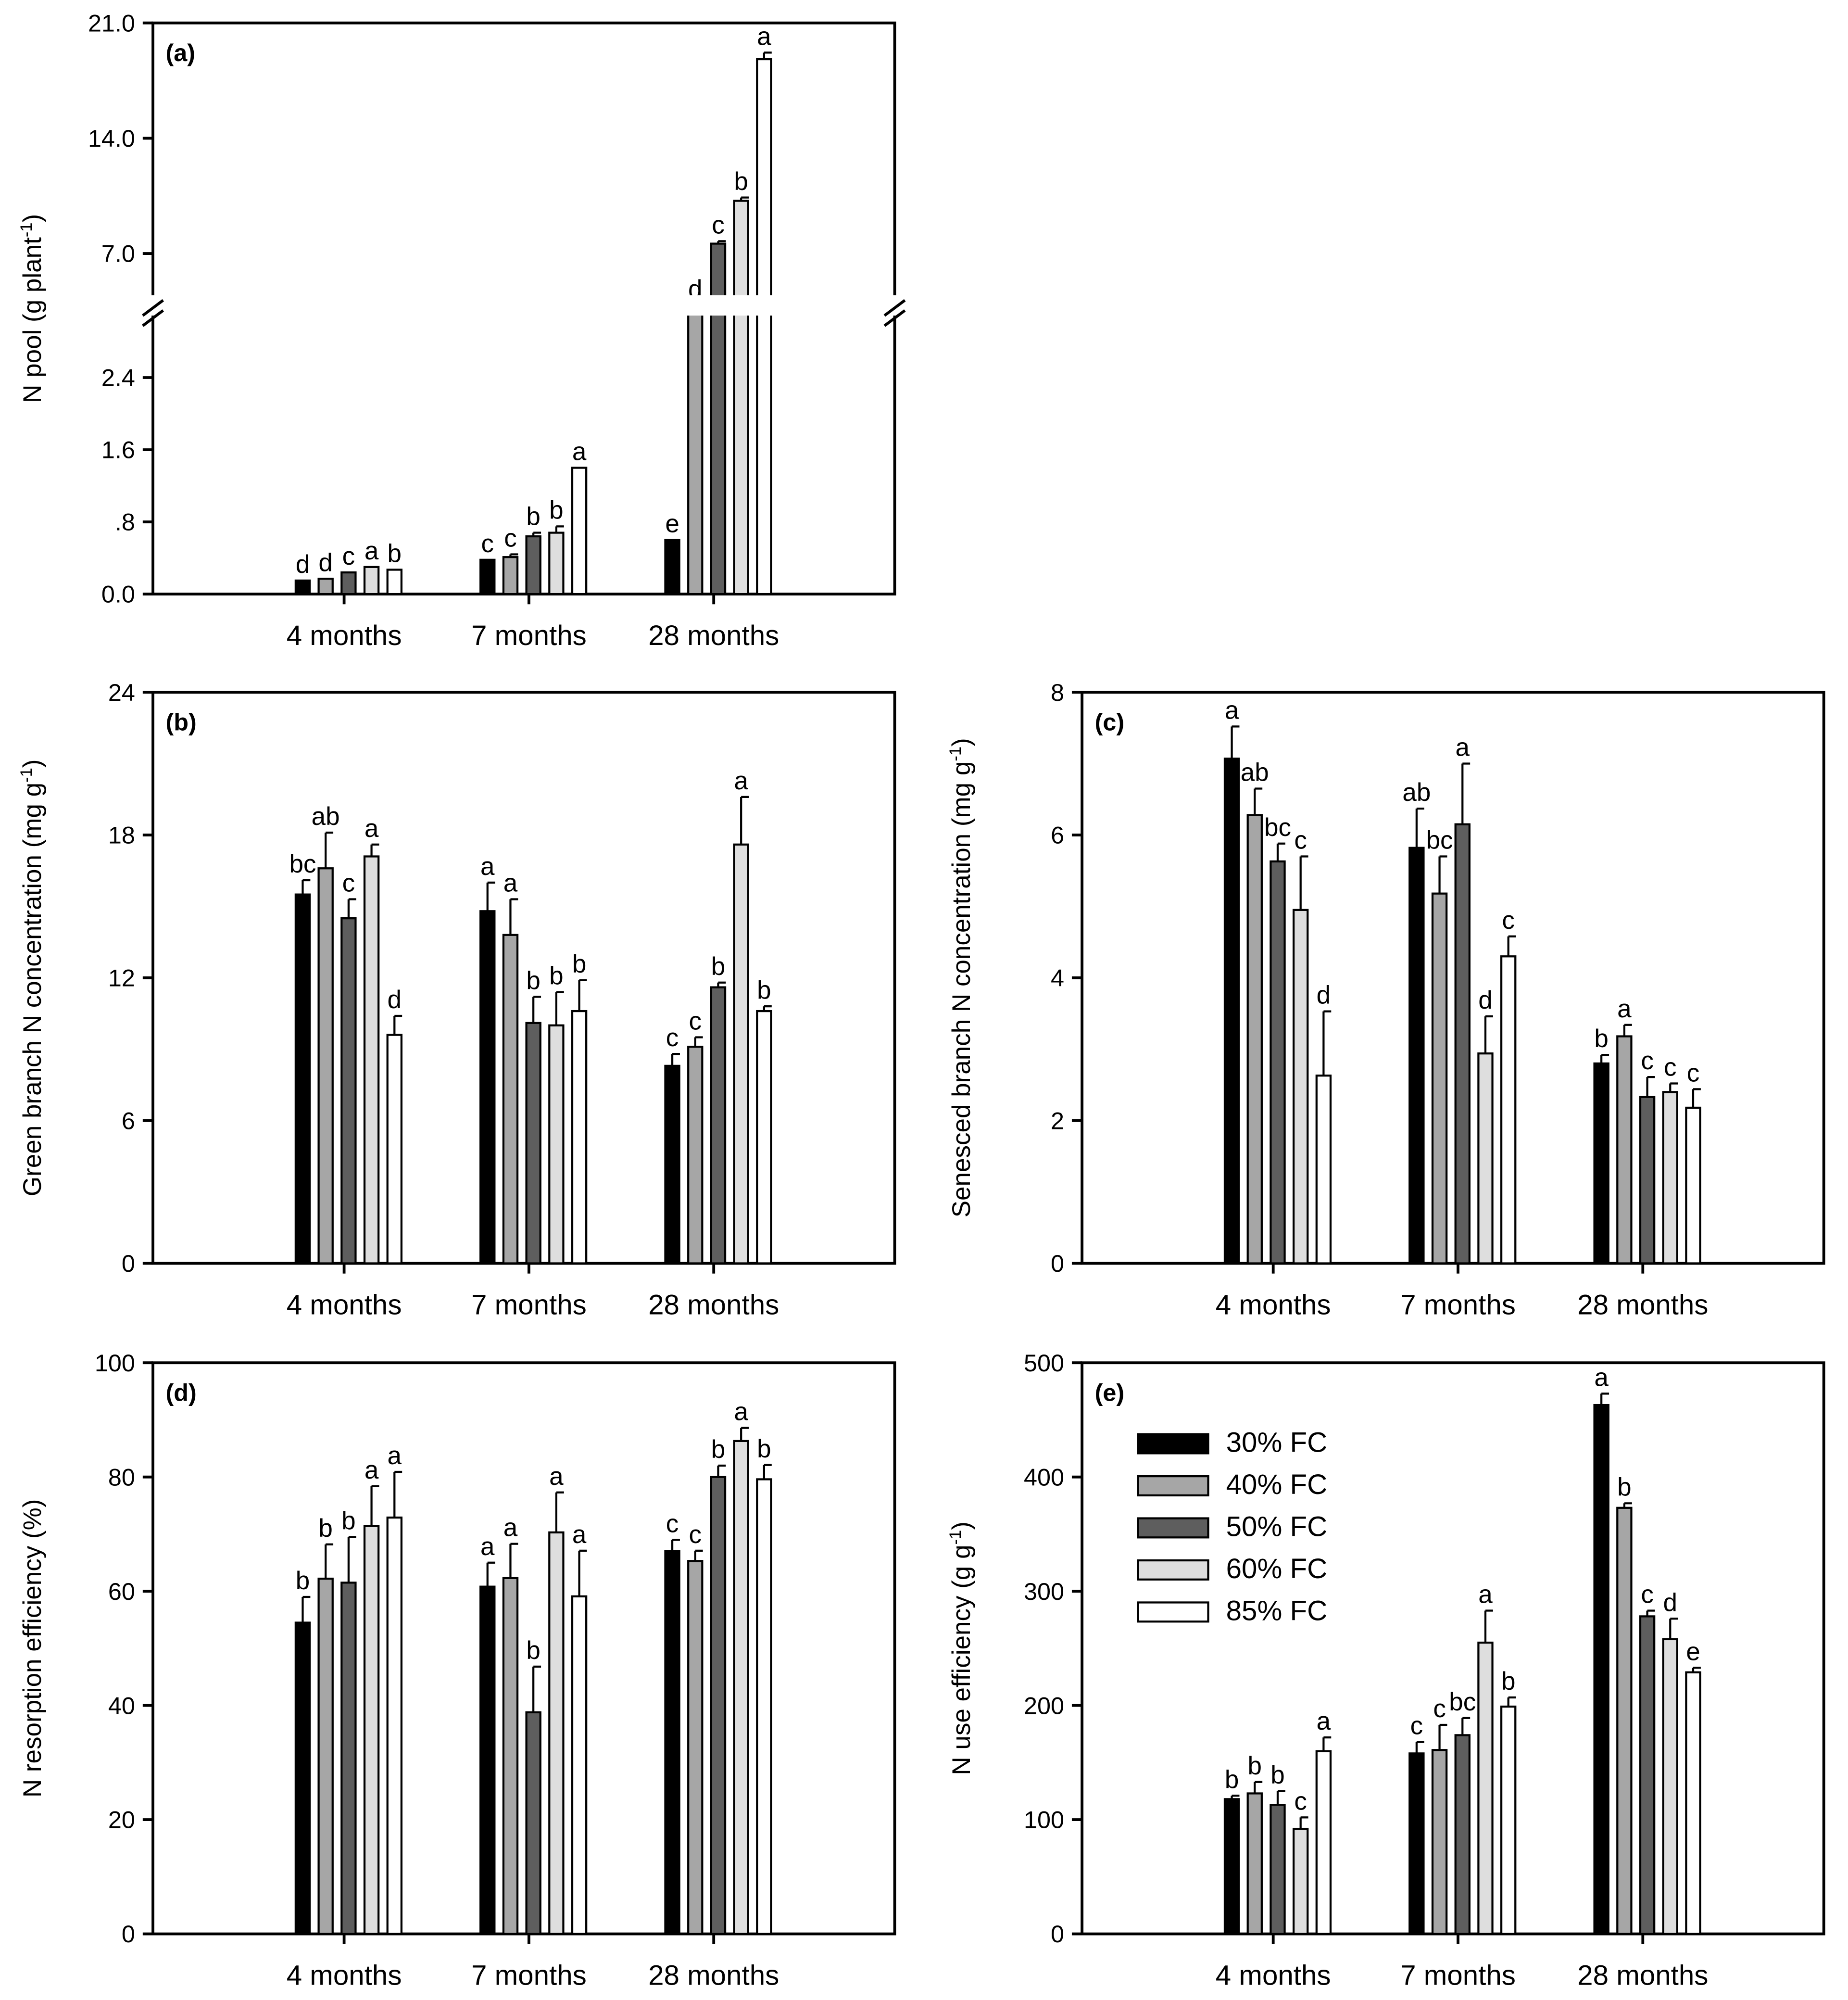  Describe the element at coordinates (1277, 1527) in the screenshot. I see `legend-label: 50% FC` at that location.